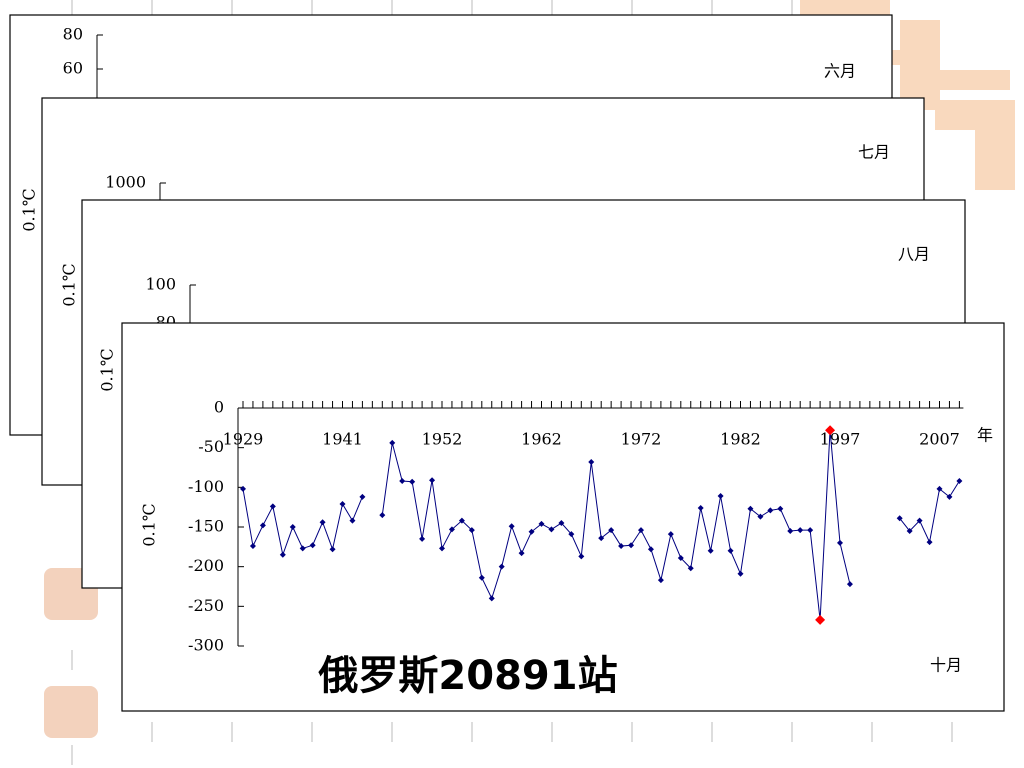  Describe the element at coordinates (342, 439) in the screenshot. I see `x-tick-label: 1941` at that location.